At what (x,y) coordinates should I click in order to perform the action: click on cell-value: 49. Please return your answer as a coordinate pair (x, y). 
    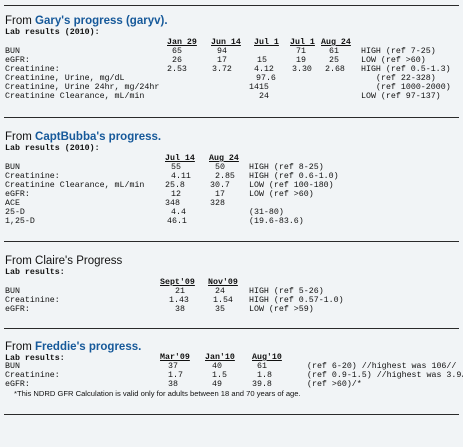
    Looking at the image, I should click on (217, 384).